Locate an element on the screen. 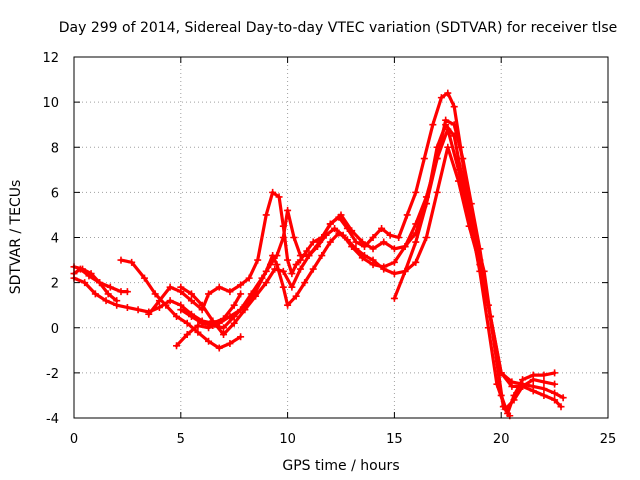 The image size is (640, 480). y-axis-label: SDTVAR / TECUs is located at coordinates (16, 237).